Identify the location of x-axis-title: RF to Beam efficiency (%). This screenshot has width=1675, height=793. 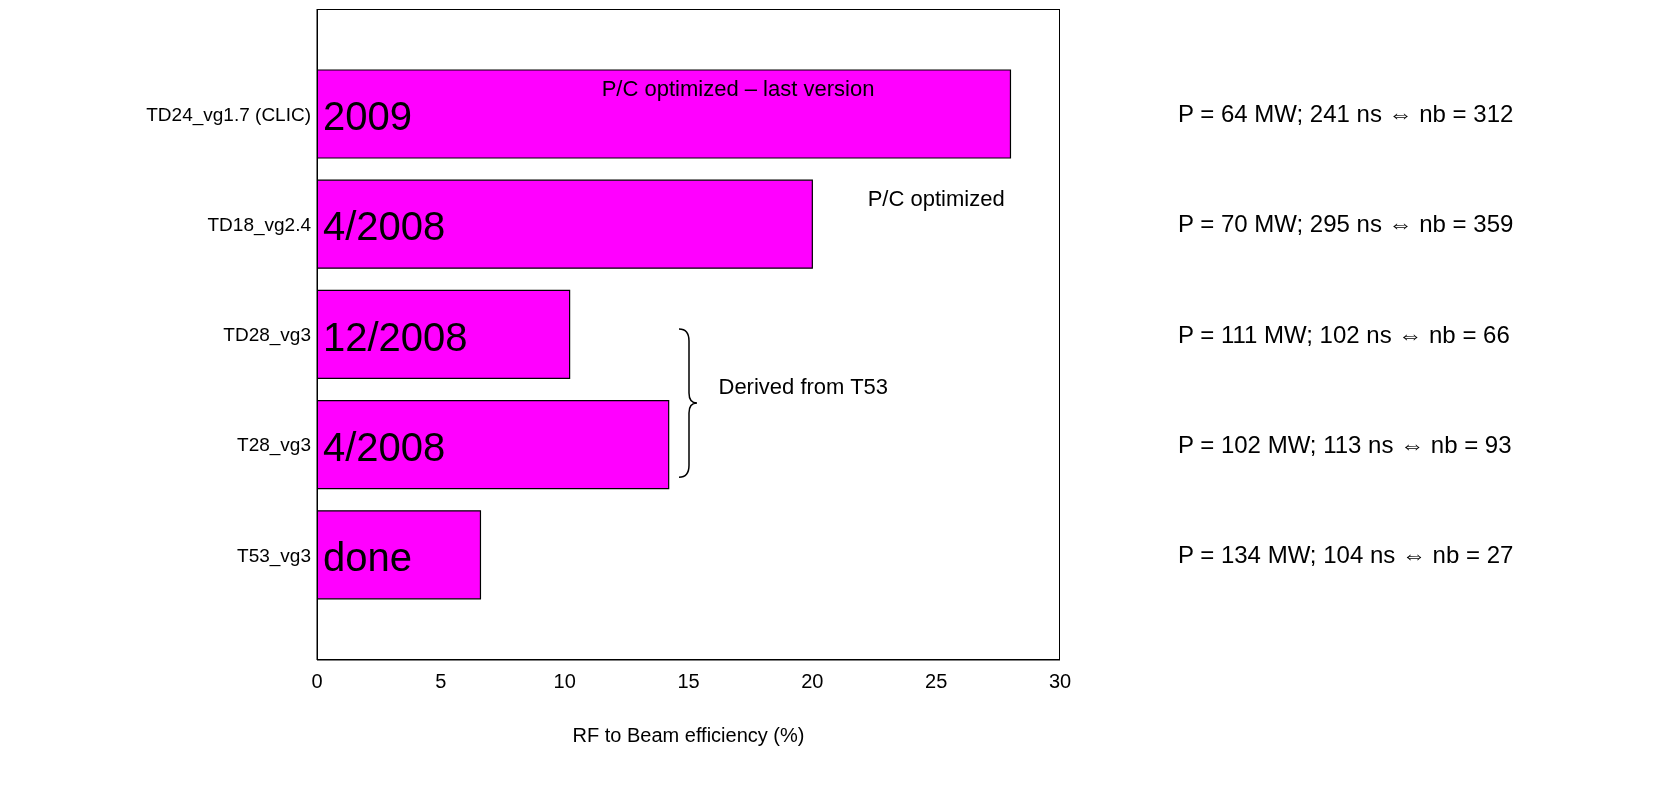
(688, 735).